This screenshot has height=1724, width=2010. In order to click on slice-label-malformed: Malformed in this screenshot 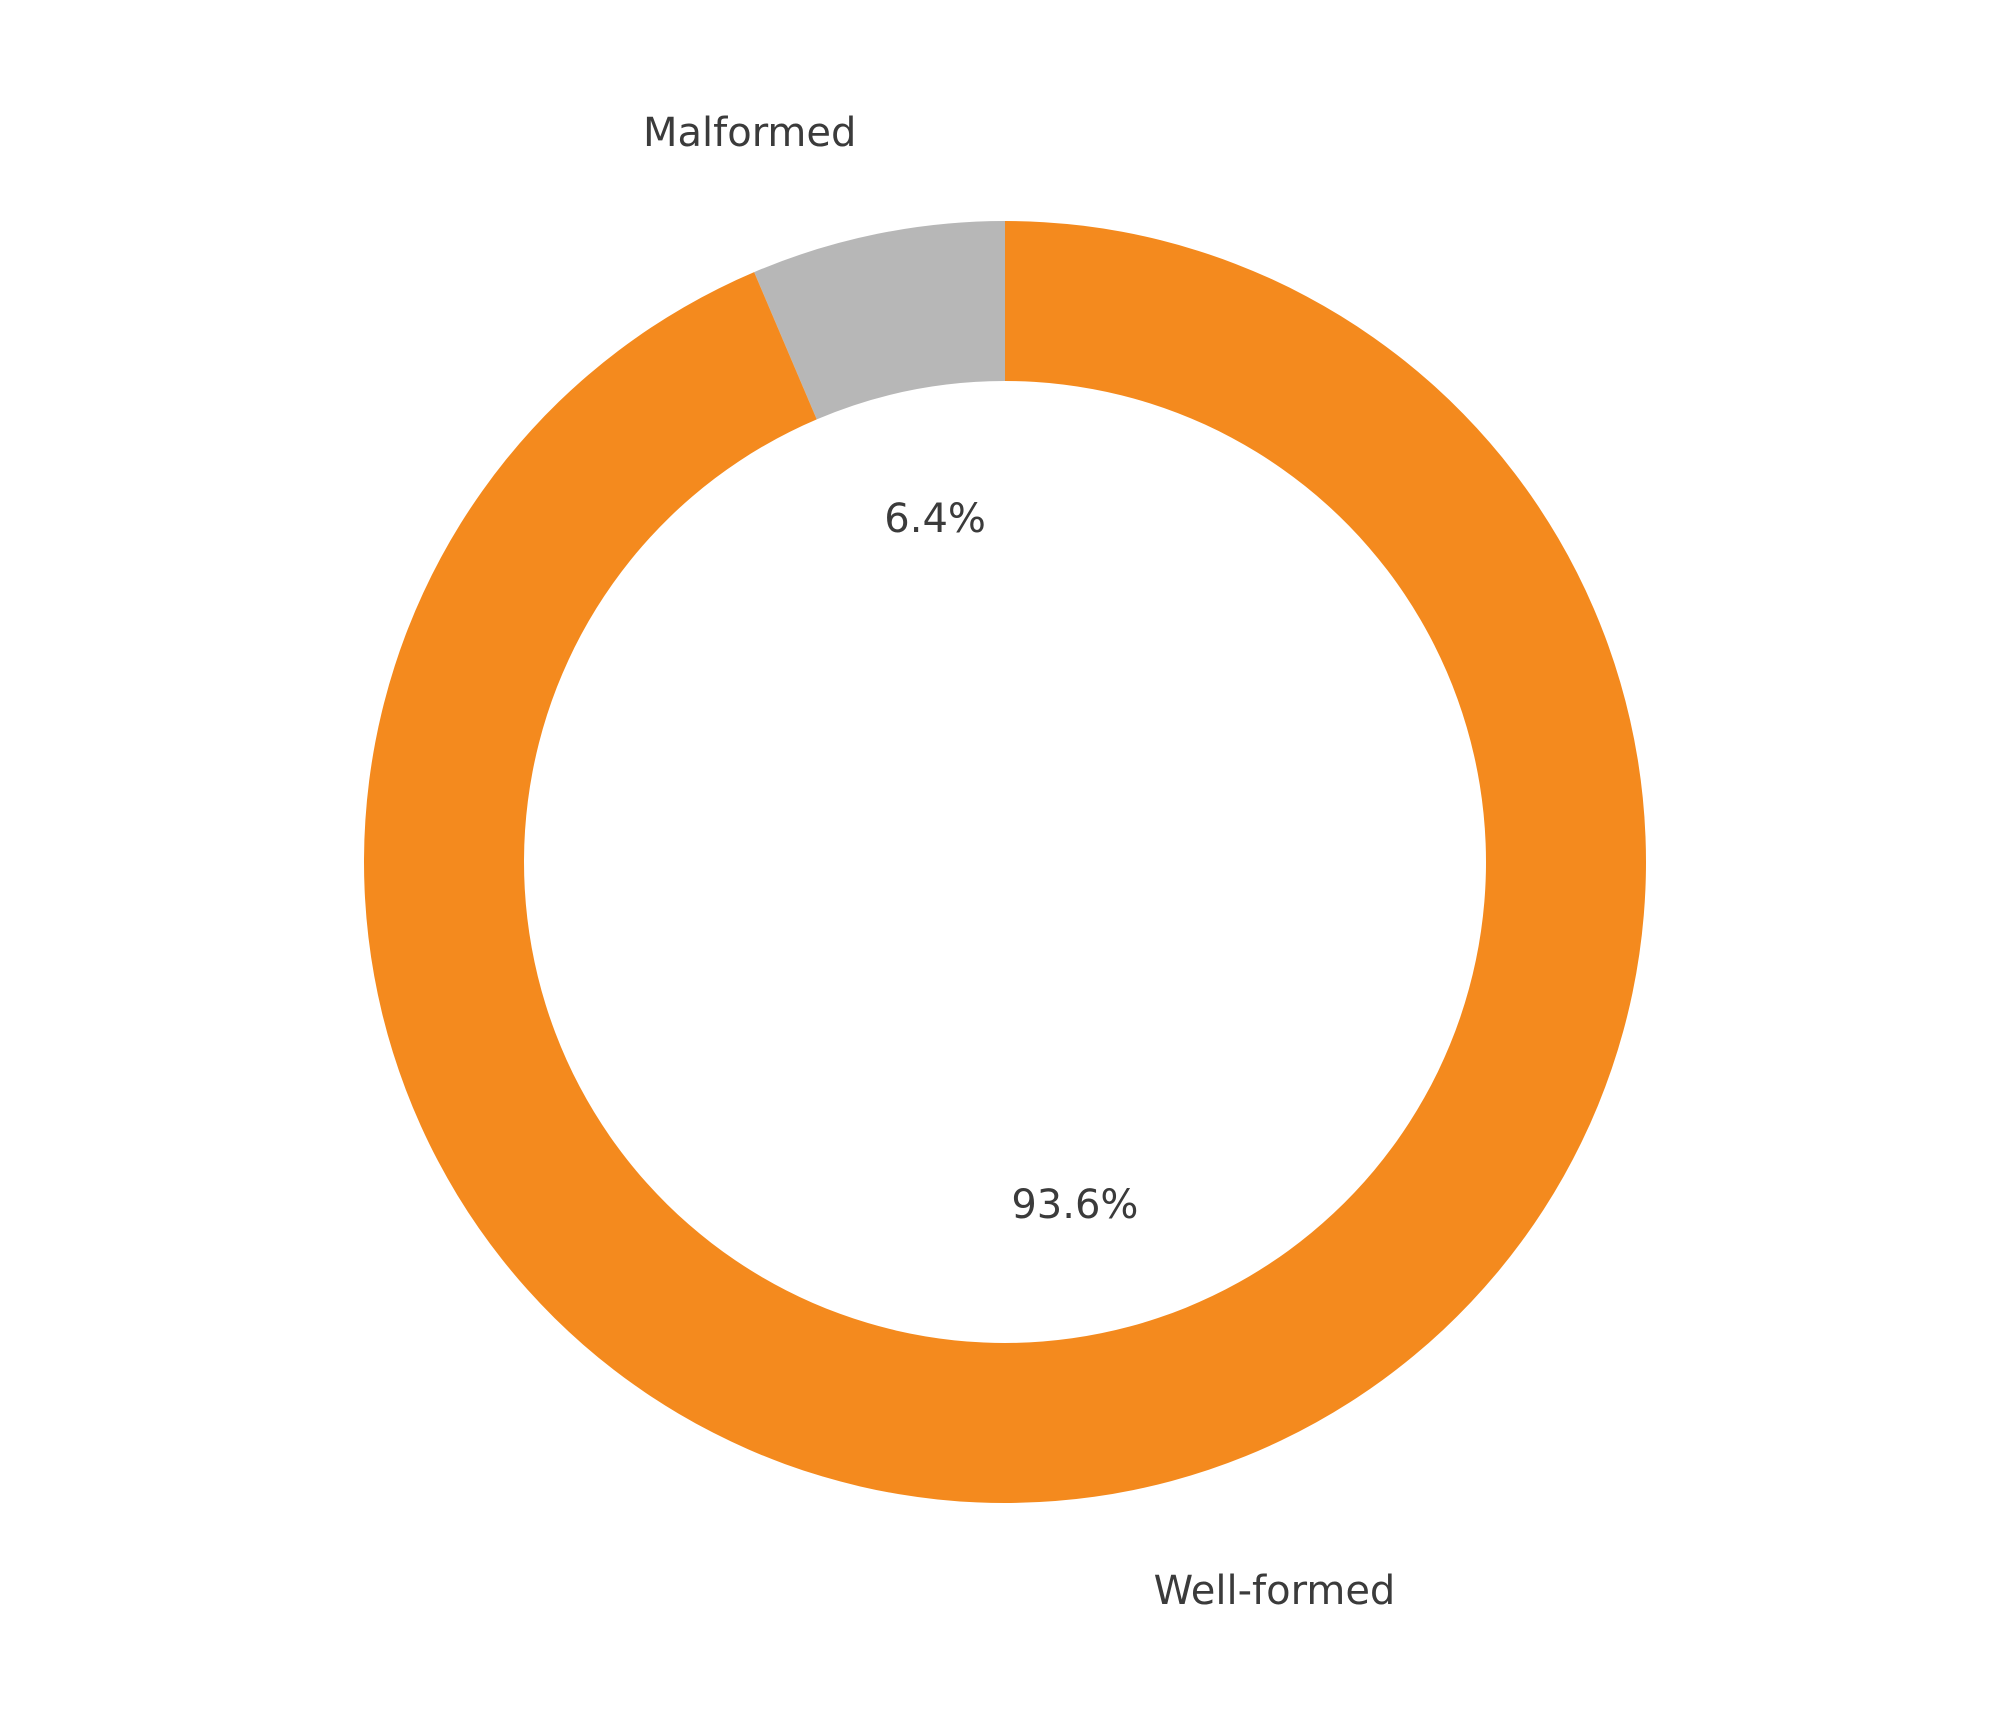, I will do `click(749, 133)`.